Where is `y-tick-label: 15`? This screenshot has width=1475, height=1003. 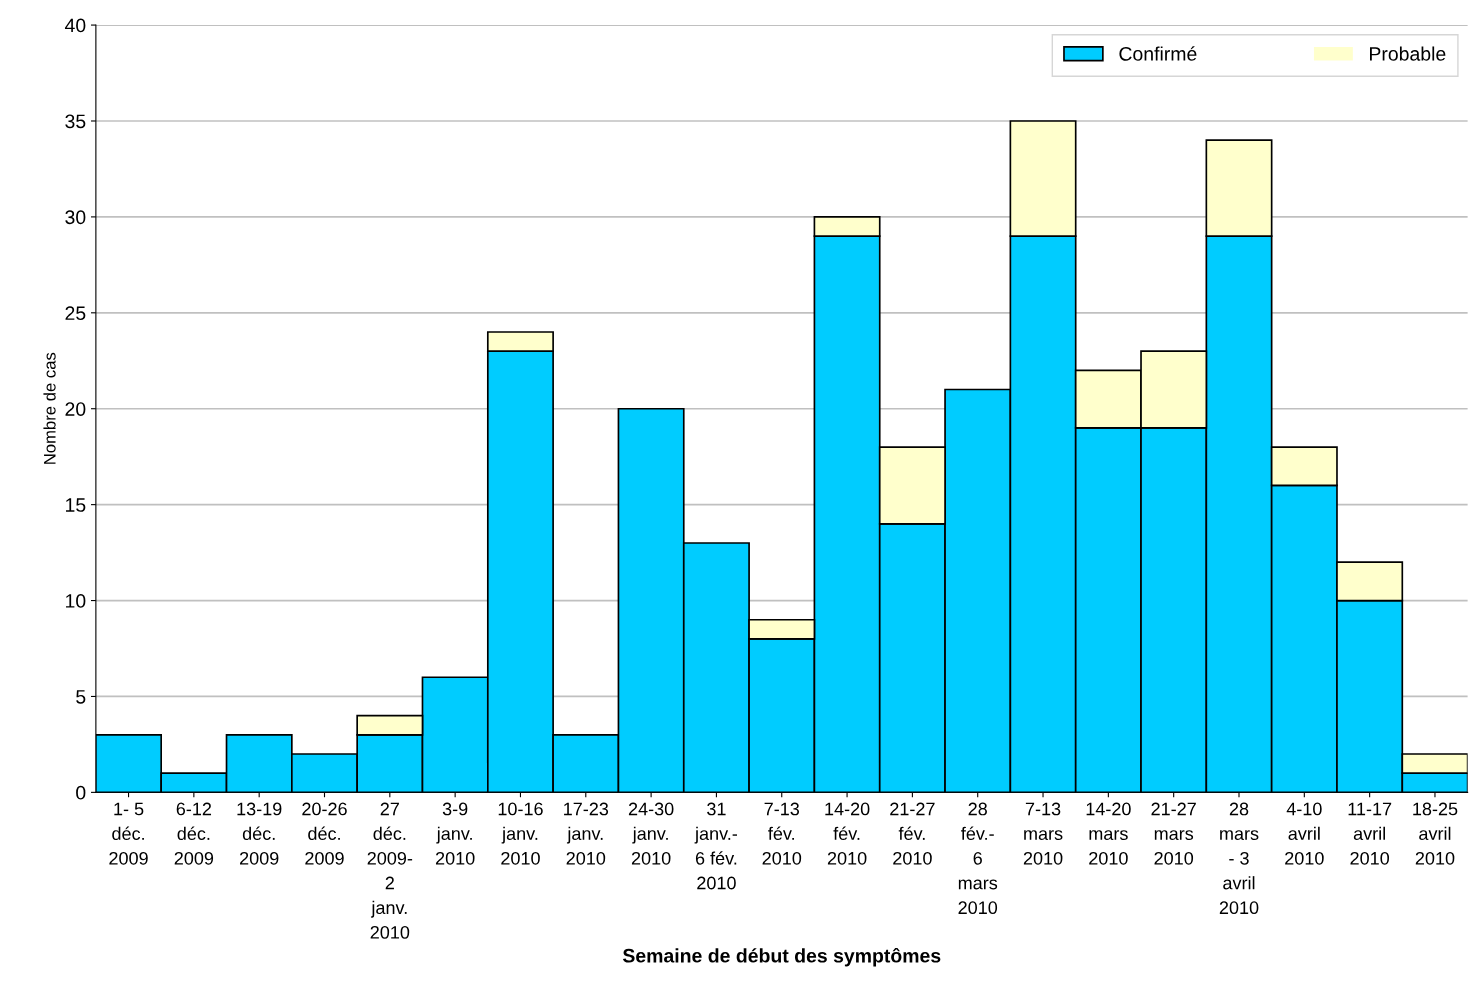
y-tick-label: 15 is located at coordinates (76, 505).